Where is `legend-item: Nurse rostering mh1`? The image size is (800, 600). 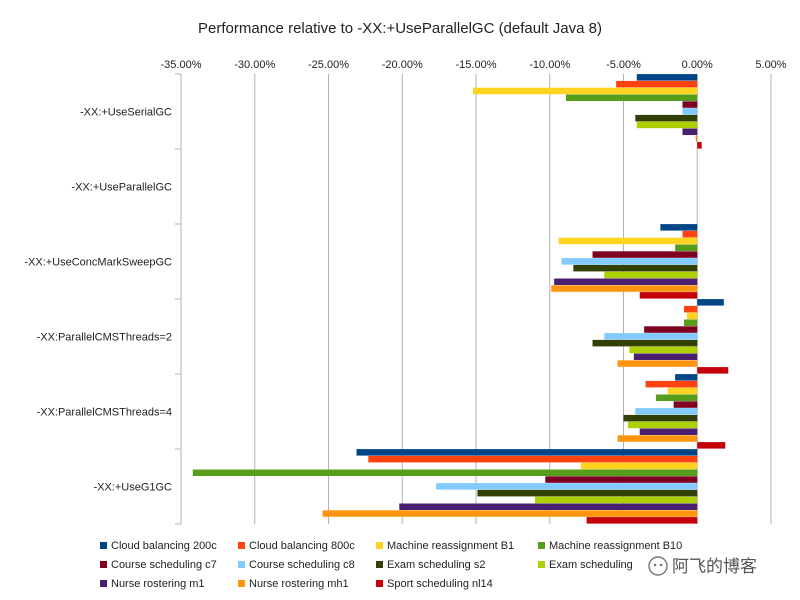 legend-item: Nurse rostering mh1 is located at coordinates (293, 584).